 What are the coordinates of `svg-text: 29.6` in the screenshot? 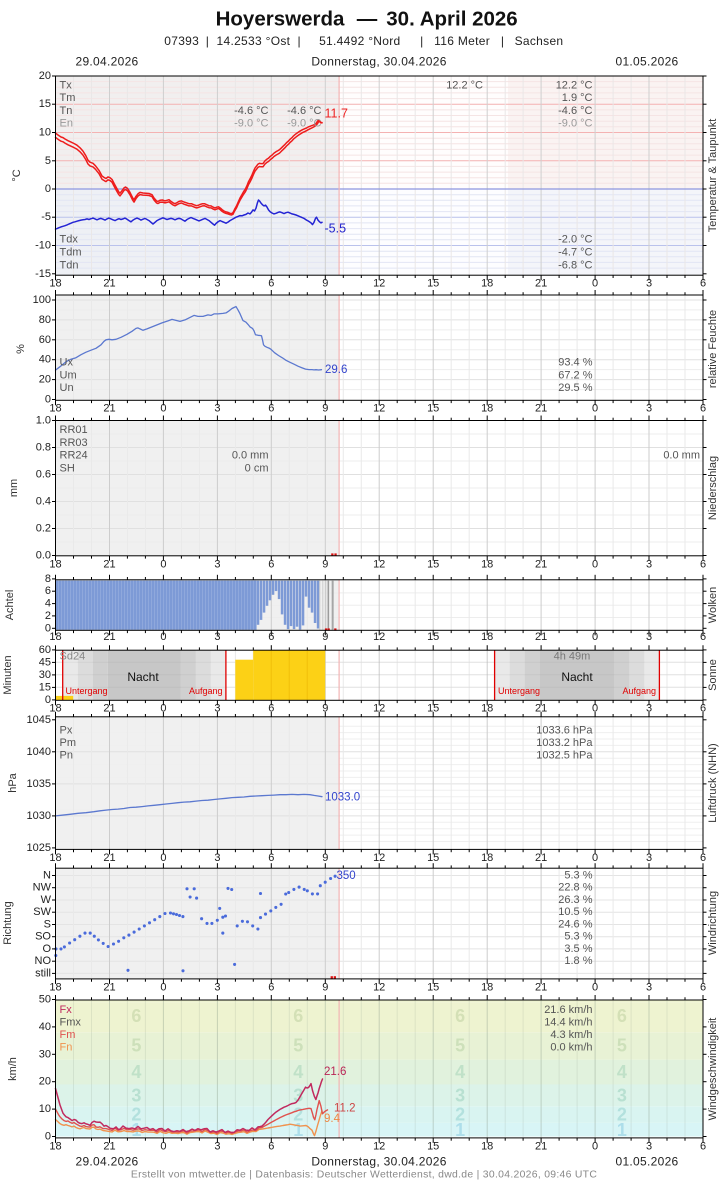 It's located at (336, 370).